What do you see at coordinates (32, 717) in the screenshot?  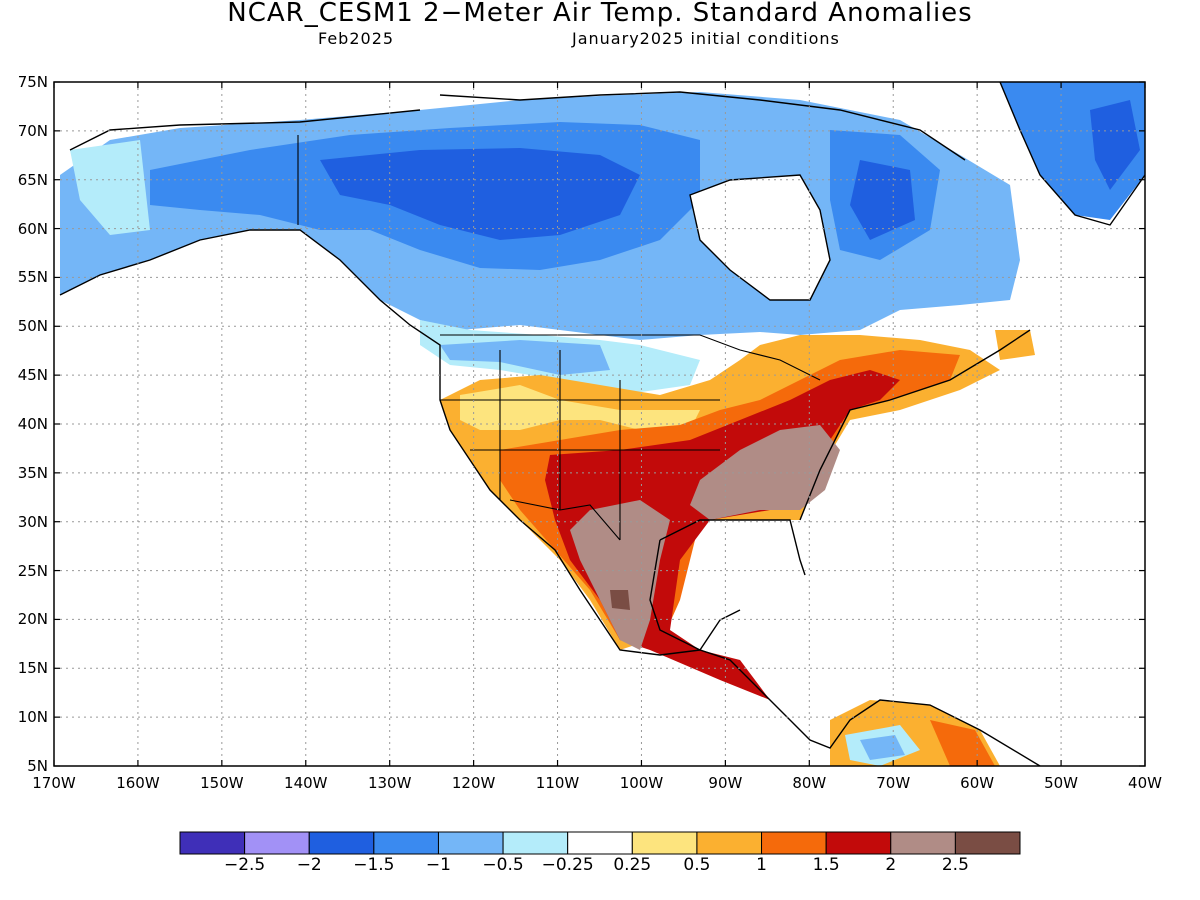 I see `lat-label: 10N` at bounding box center [32, 717].